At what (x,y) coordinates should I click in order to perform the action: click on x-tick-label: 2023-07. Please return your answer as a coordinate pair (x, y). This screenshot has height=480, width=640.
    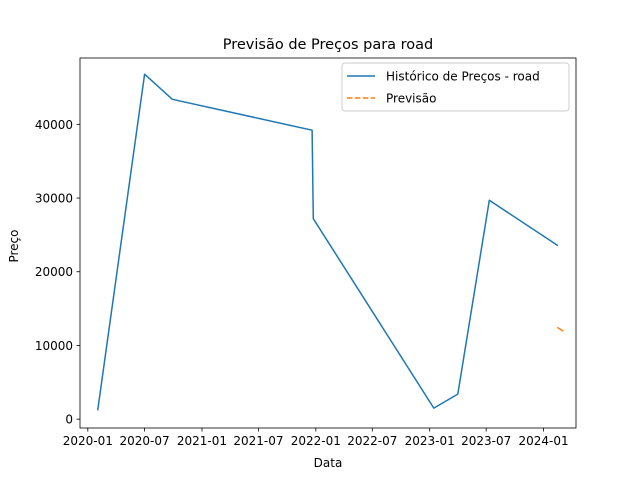
    Looking at the image, I should click on (486, 441).